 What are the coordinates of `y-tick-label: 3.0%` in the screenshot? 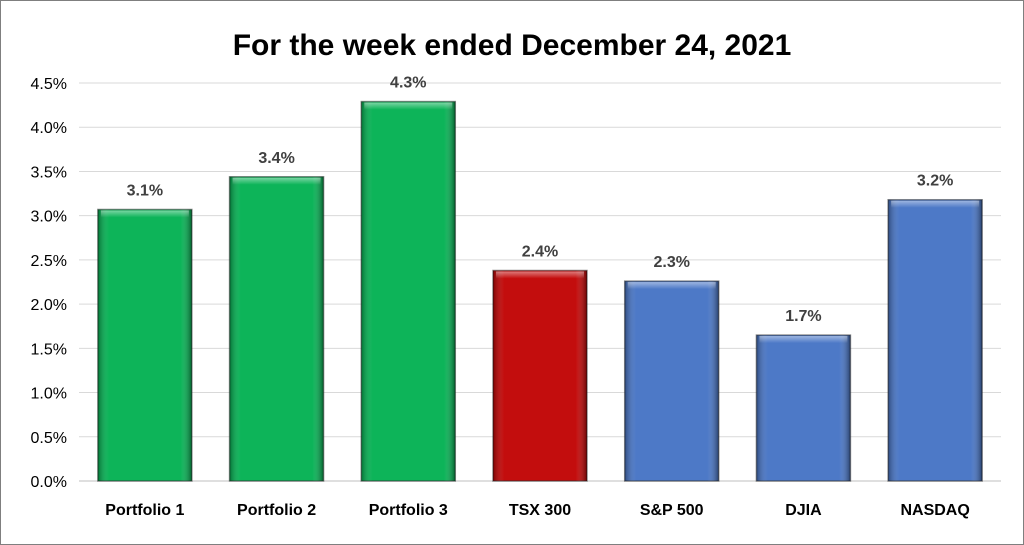 It's located at (49, 217).